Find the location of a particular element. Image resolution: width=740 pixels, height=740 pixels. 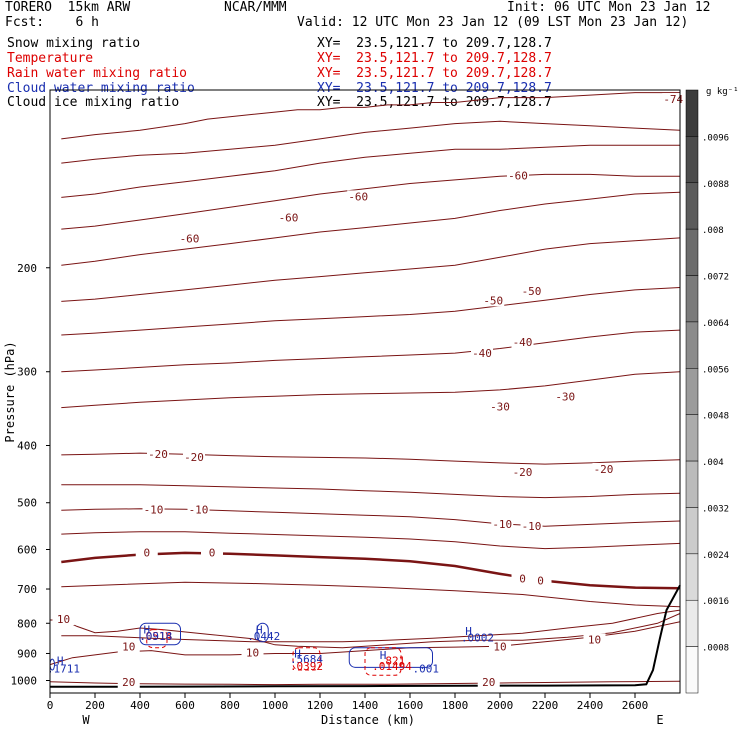

extremum-label: .0514 is located at coordinates (155, 636).